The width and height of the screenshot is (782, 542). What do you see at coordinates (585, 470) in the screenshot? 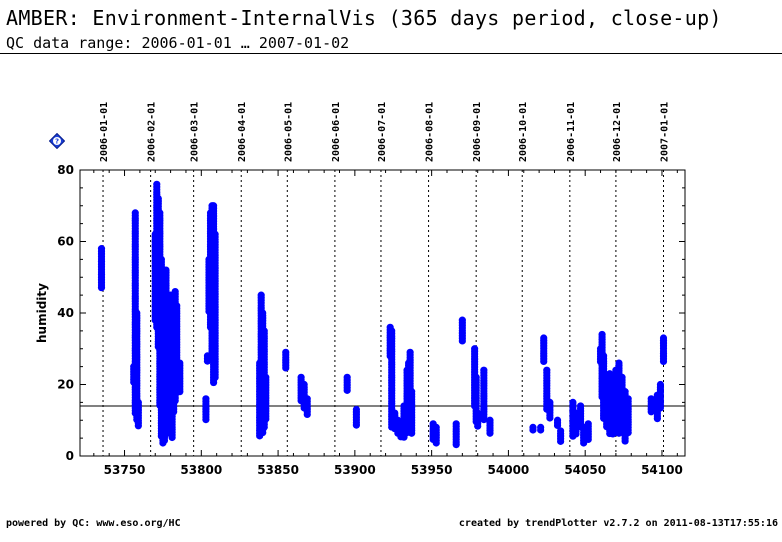
I see `x-tick-label: 54050` at bounding box center [585, 470].